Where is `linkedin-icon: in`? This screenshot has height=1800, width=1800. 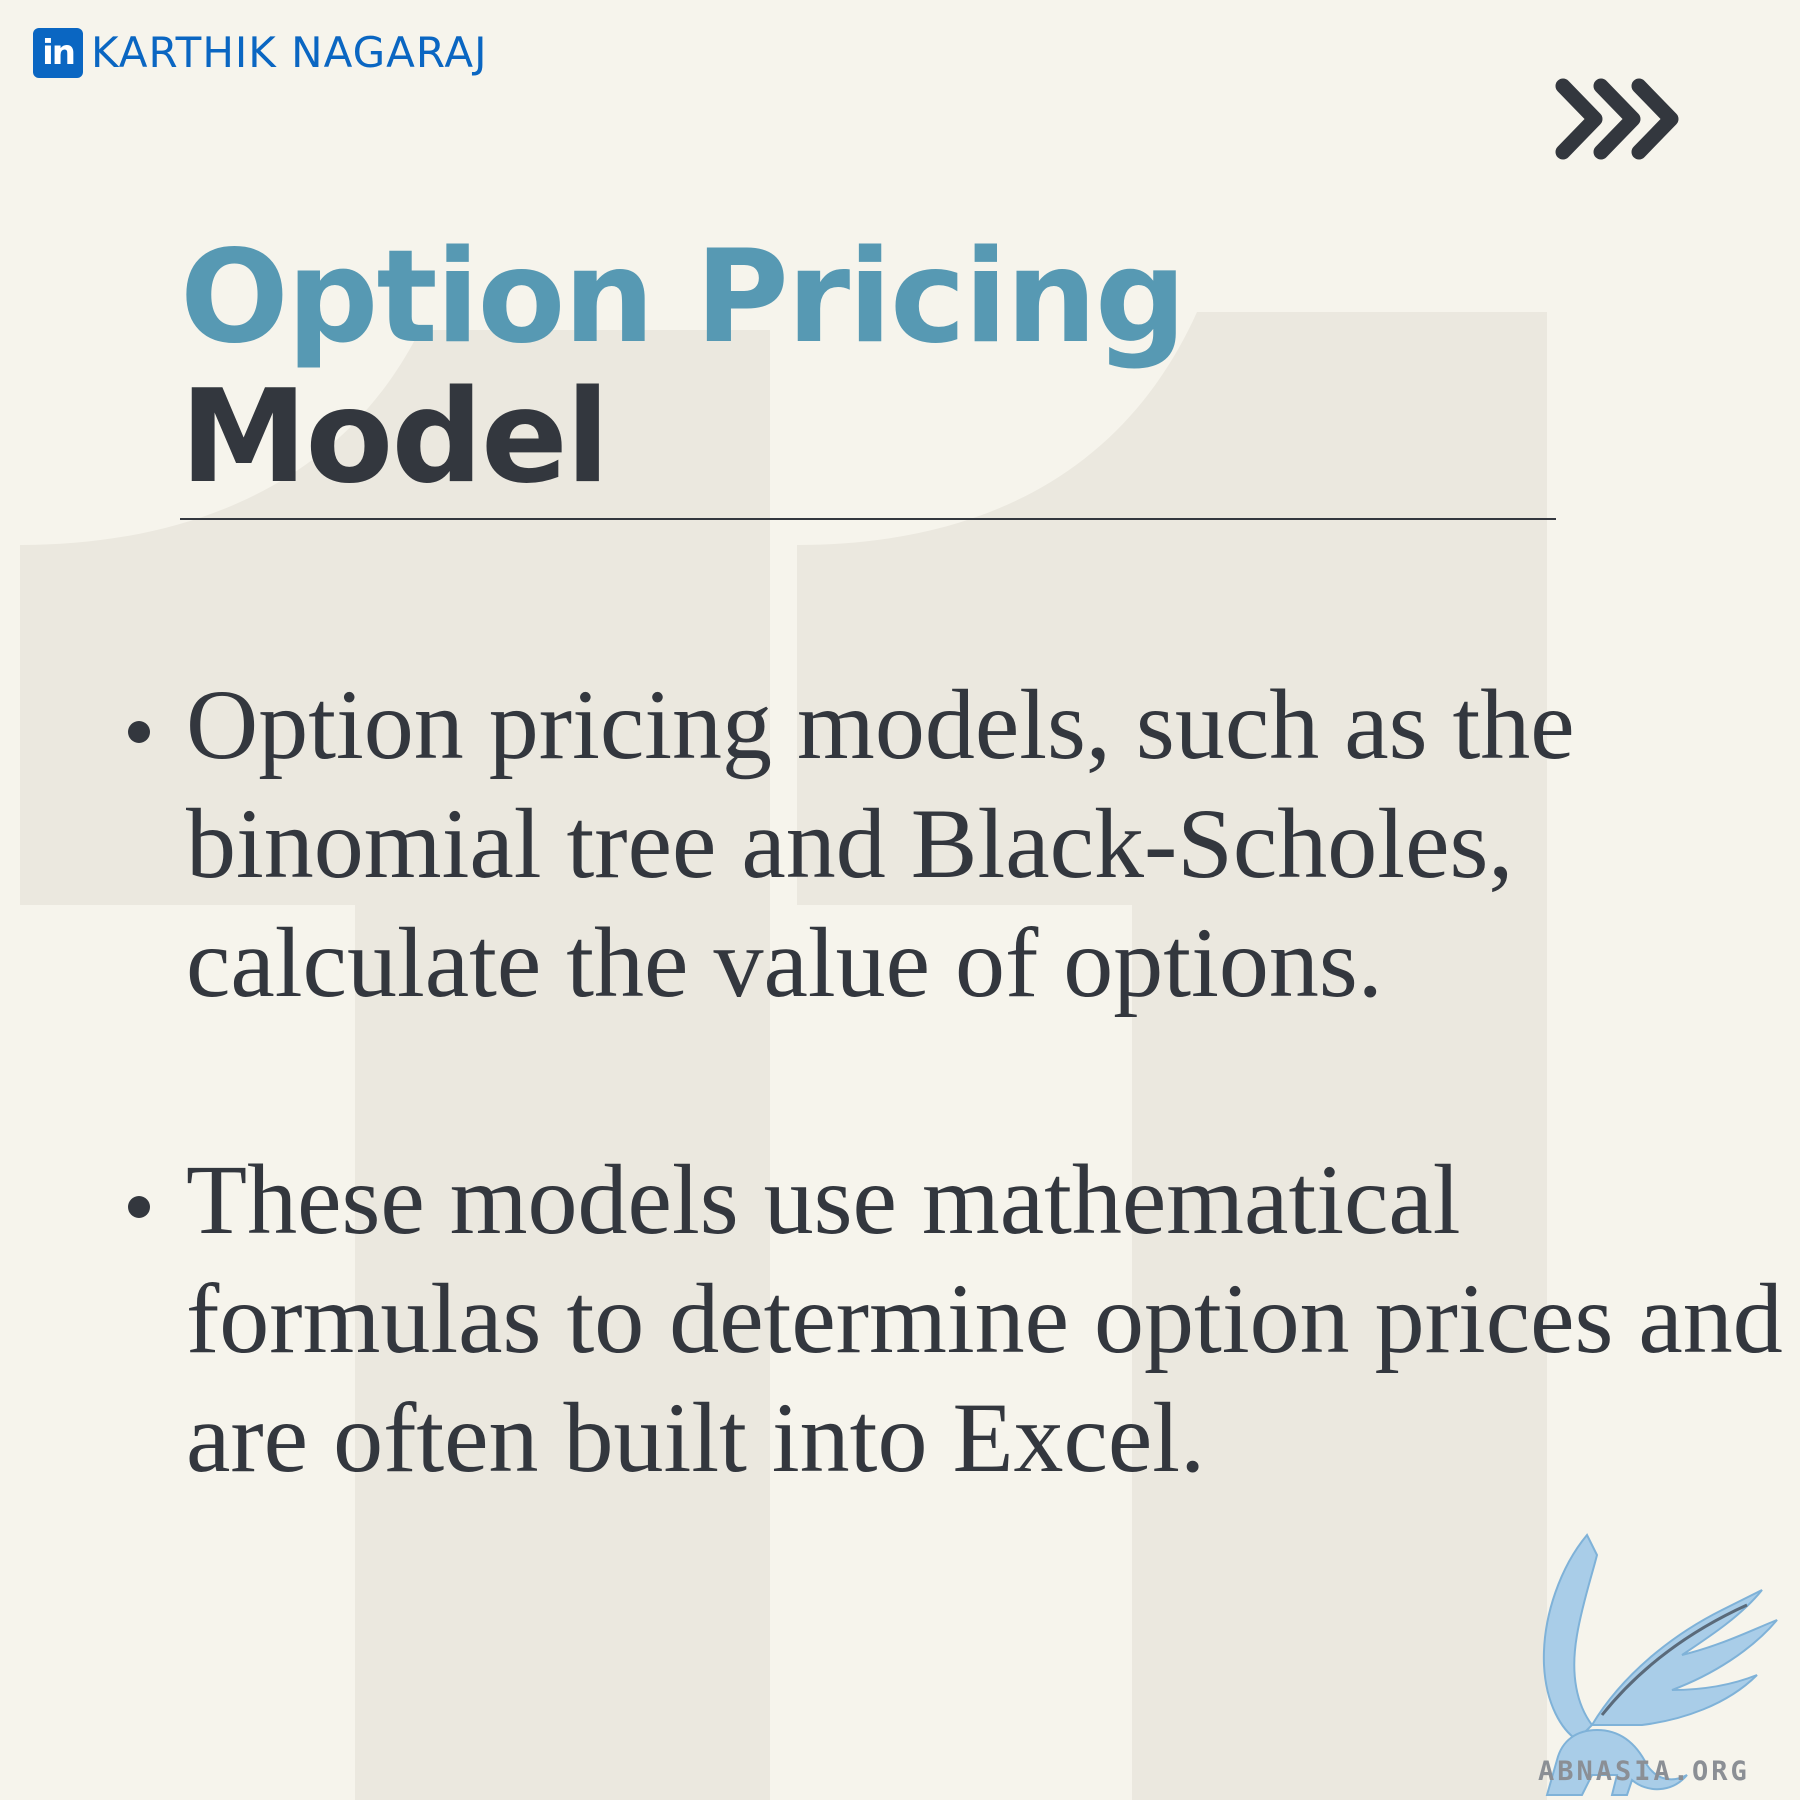 linkedin-icon: in is located at coordinates (58, 53).